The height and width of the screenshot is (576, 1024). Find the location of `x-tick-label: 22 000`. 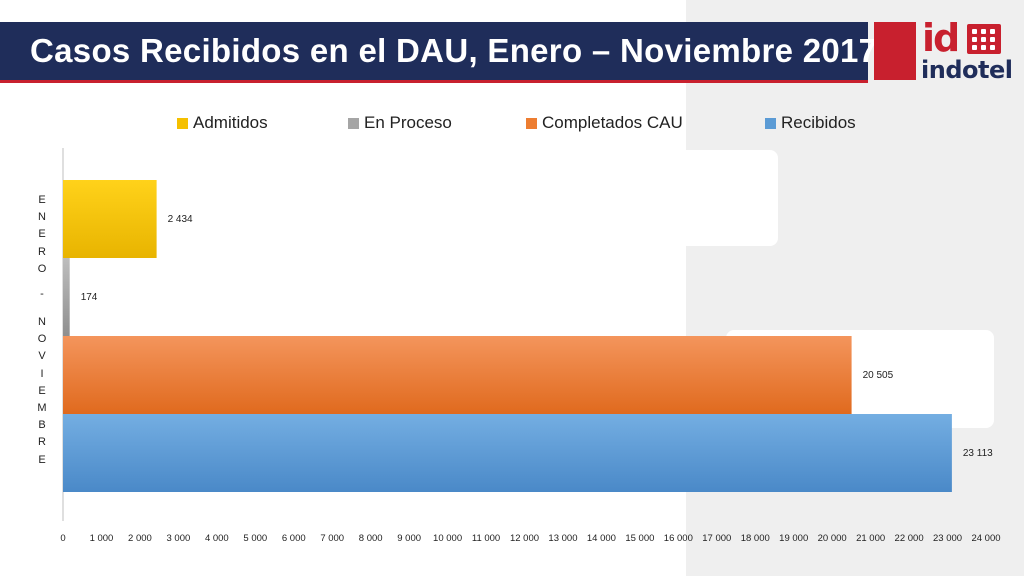

x-tick-label: 22 000 is located at coordinates (909, 538).